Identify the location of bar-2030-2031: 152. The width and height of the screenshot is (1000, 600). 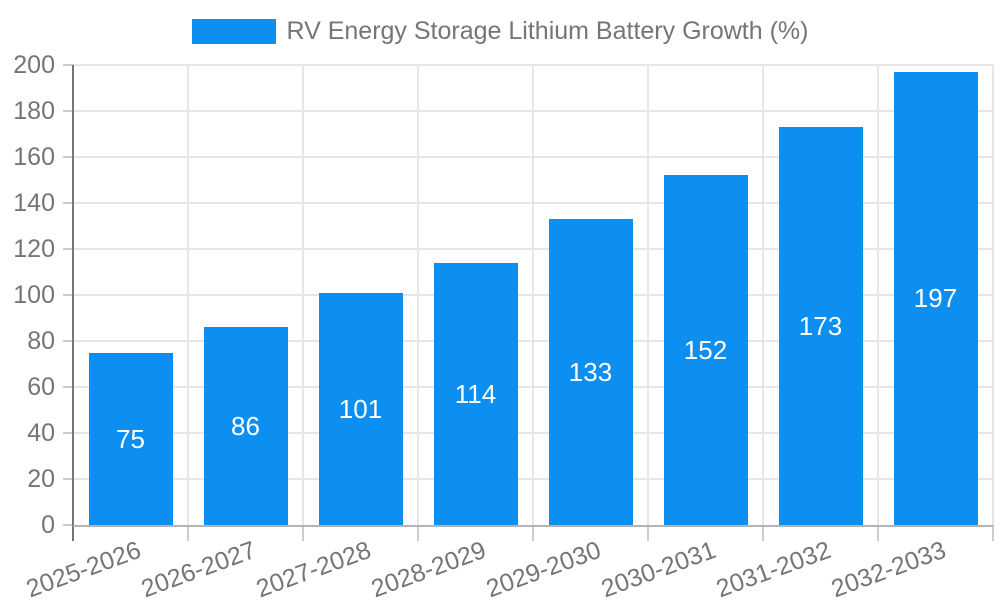
(705, 350).